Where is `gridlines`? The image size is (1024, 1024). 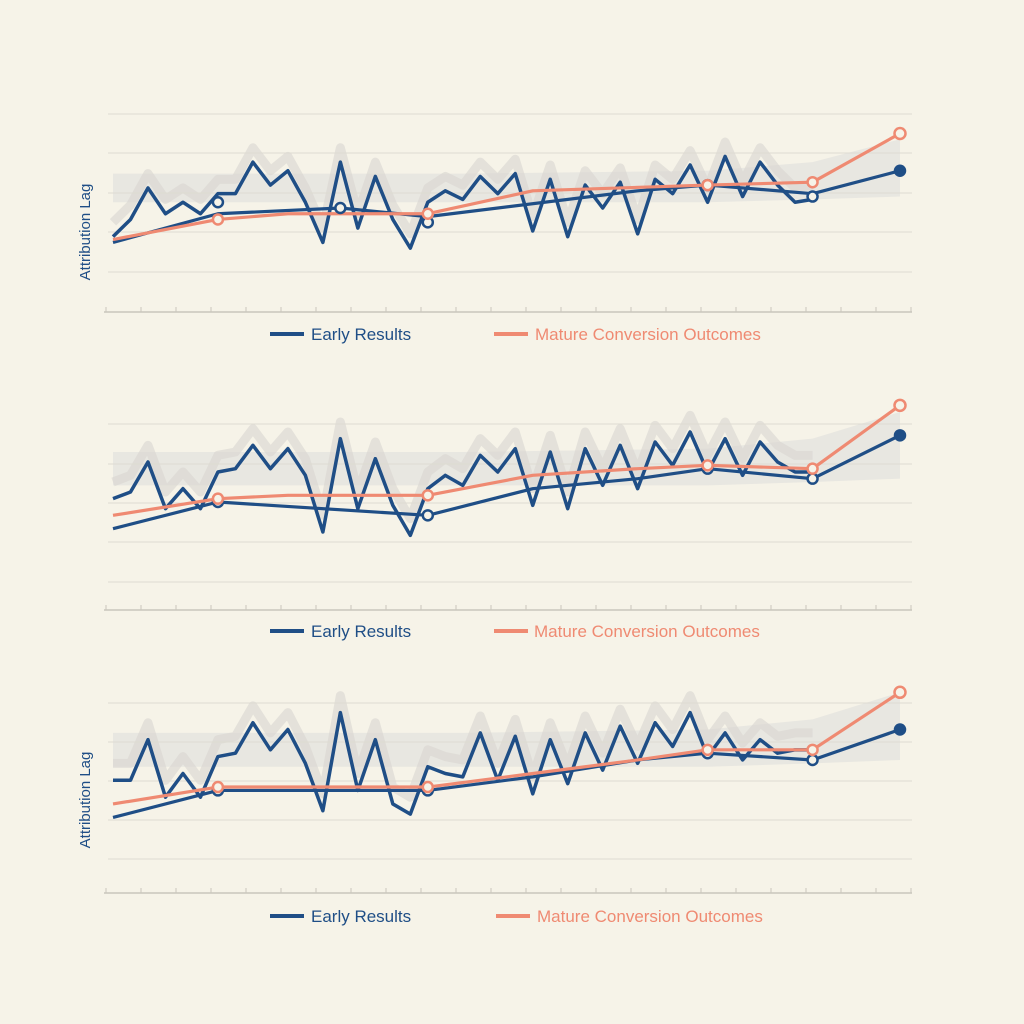
gridlines is located at coordinates (510, 193).